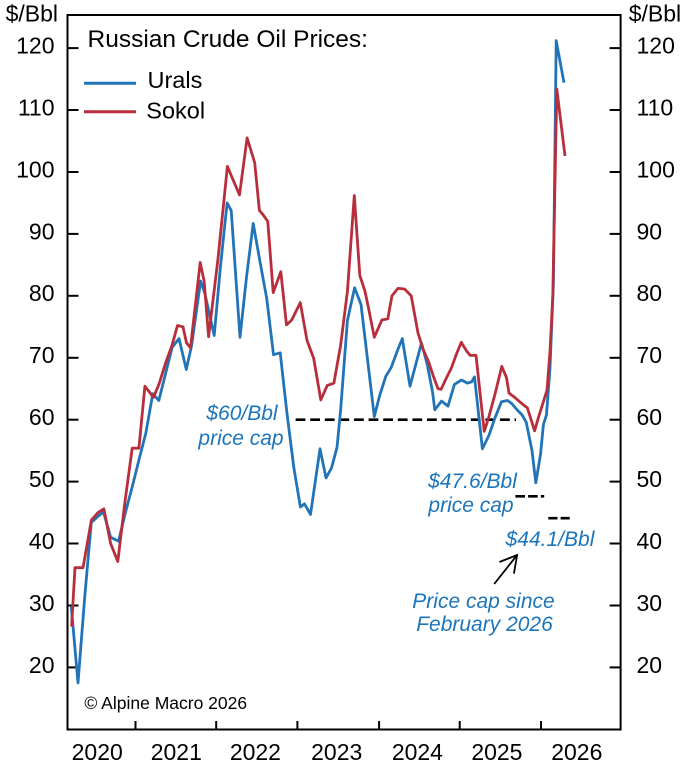  I want to click on svg-text: Price cap since, so click(483, 601).